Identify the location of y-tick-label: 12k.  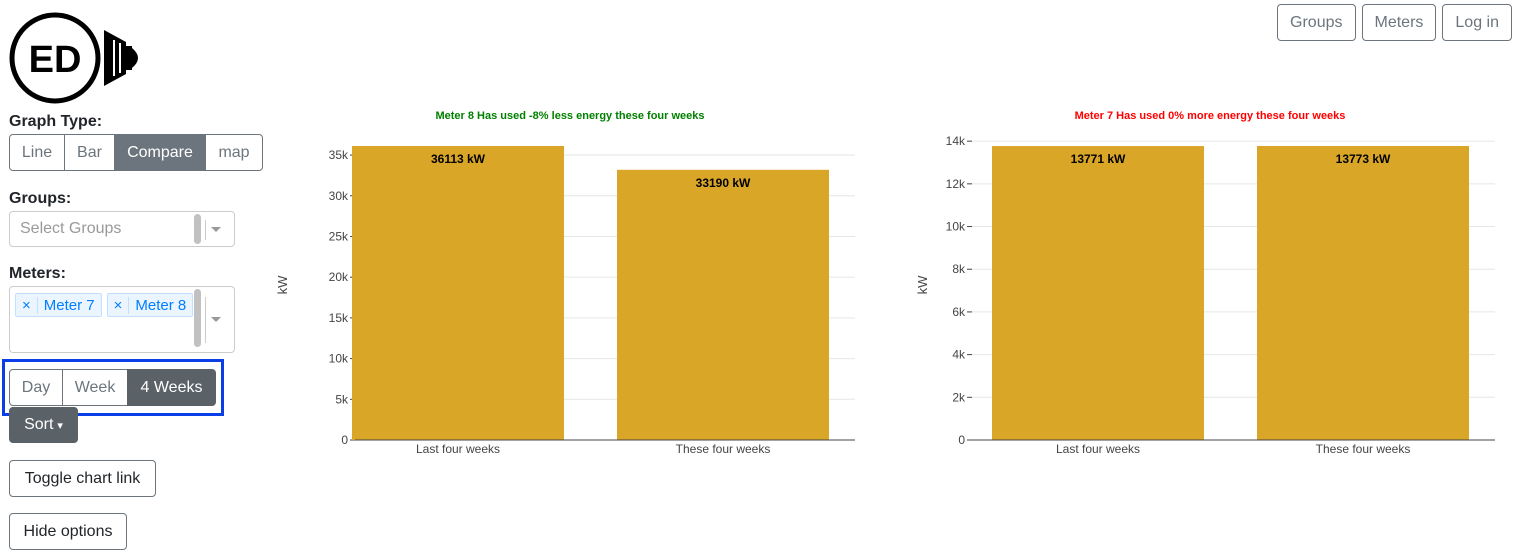
(956, 184).